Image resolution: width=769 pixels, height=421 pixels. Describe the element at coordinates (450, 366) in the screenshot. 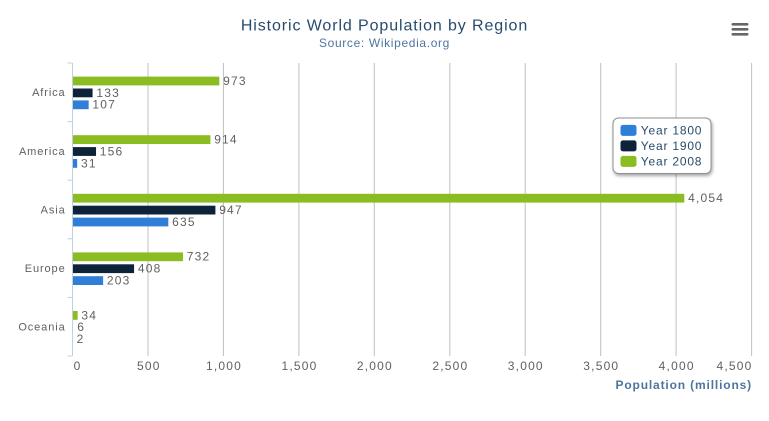

I see `svg-text: 2,500` at that location.